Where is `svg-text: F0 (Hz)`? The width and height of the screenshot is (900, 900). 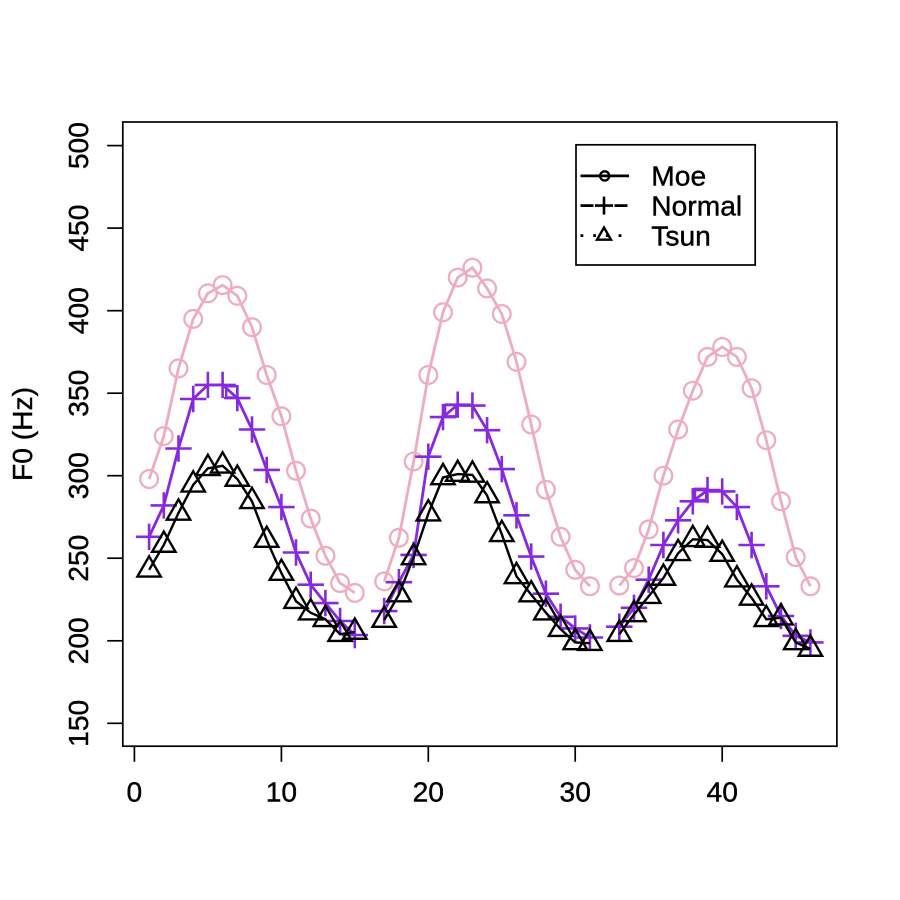
svg-text: F0 (Hz) is located at coordinates (22, 434).